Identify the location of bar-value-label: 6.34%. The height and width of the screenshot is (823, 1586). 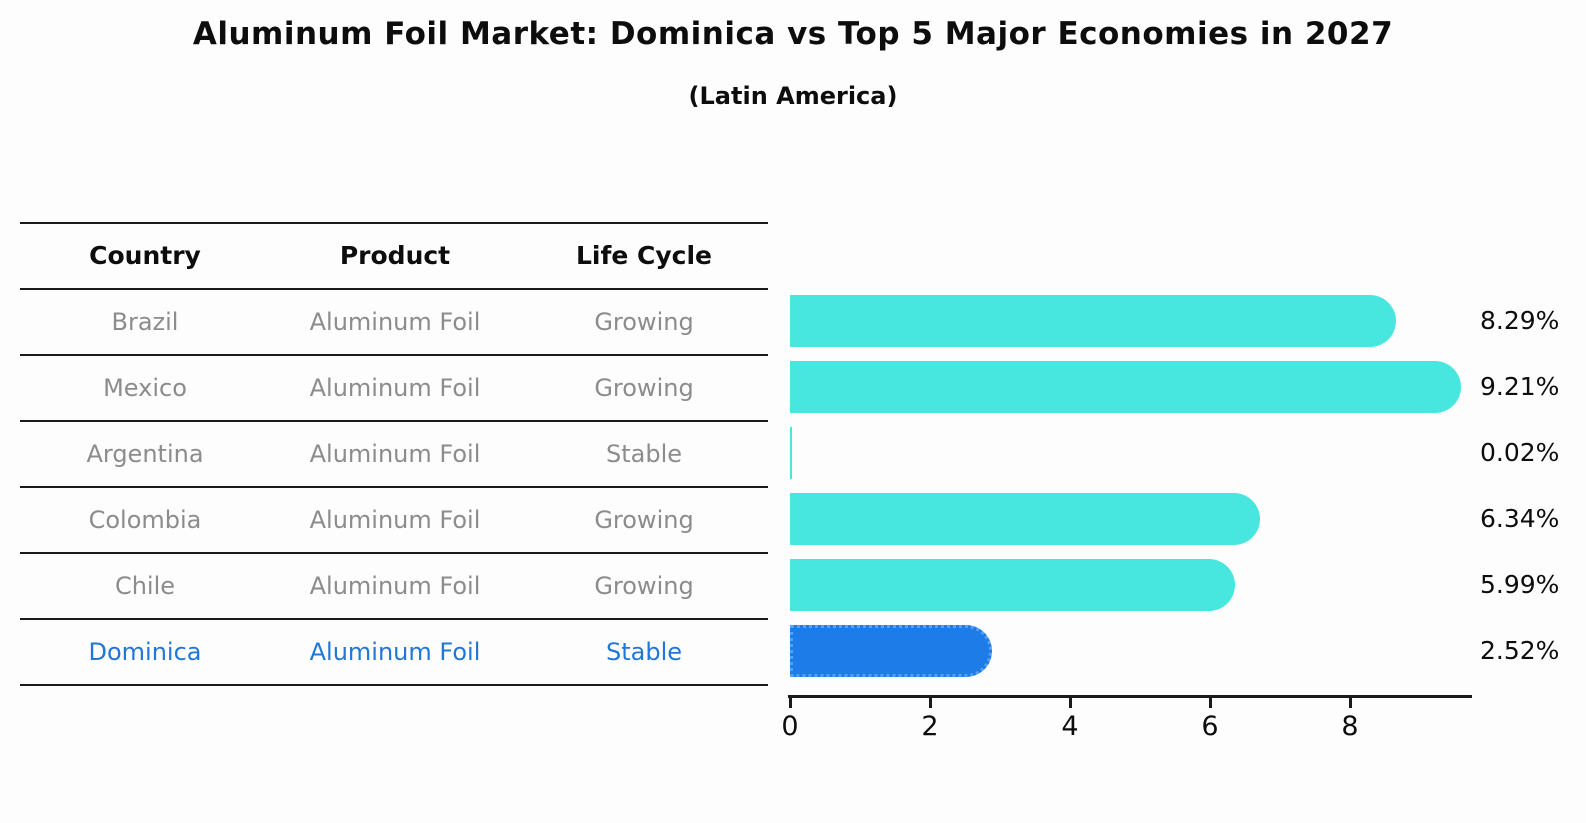
(1520, 518).